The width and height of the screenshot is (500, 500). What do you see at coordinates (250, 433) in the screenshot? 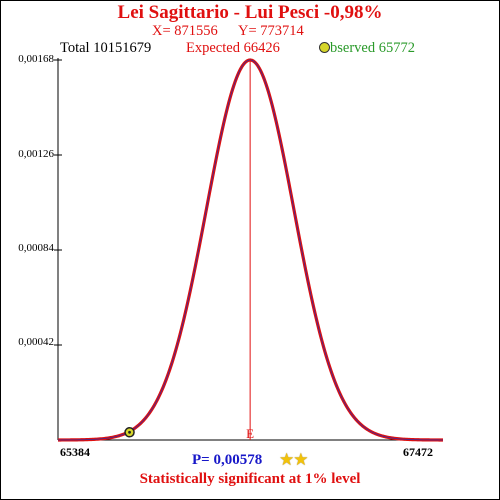
I see `expected-marker-label: E` at bounding box center [250, 433].